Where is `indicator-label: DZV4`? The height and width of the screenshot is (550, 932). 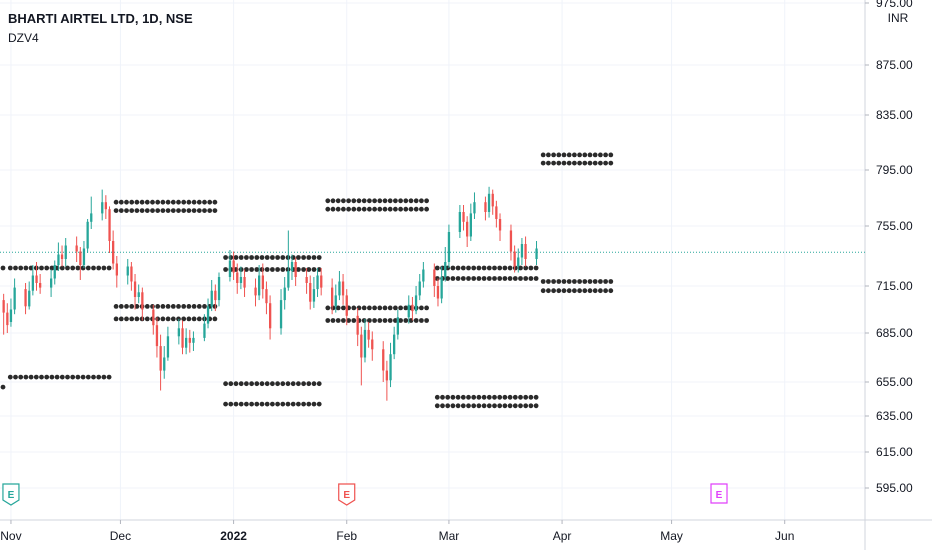 indicator-label: DZV4 is located at coordinates (23, 38).